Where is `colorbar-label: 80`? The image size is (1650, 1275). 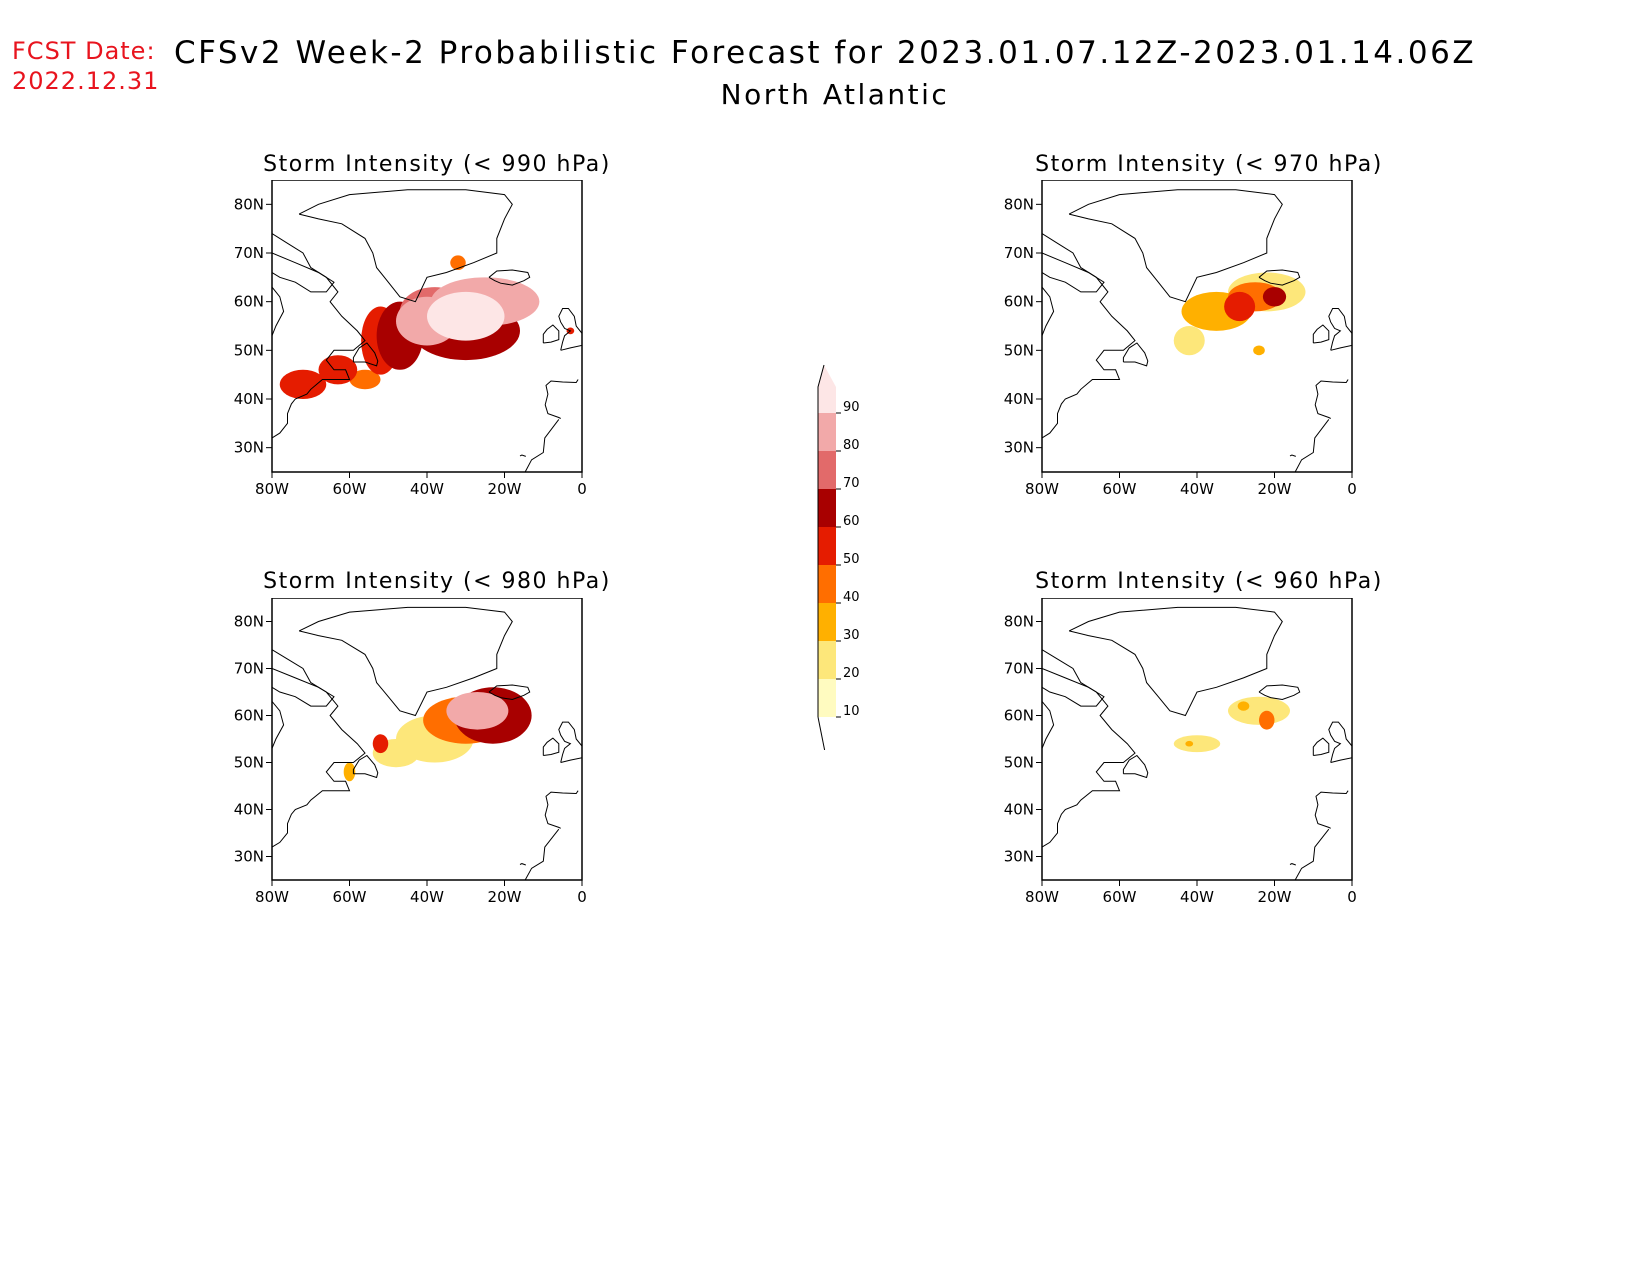 colorbar-label: 80 is located at coordinates (851, 445).